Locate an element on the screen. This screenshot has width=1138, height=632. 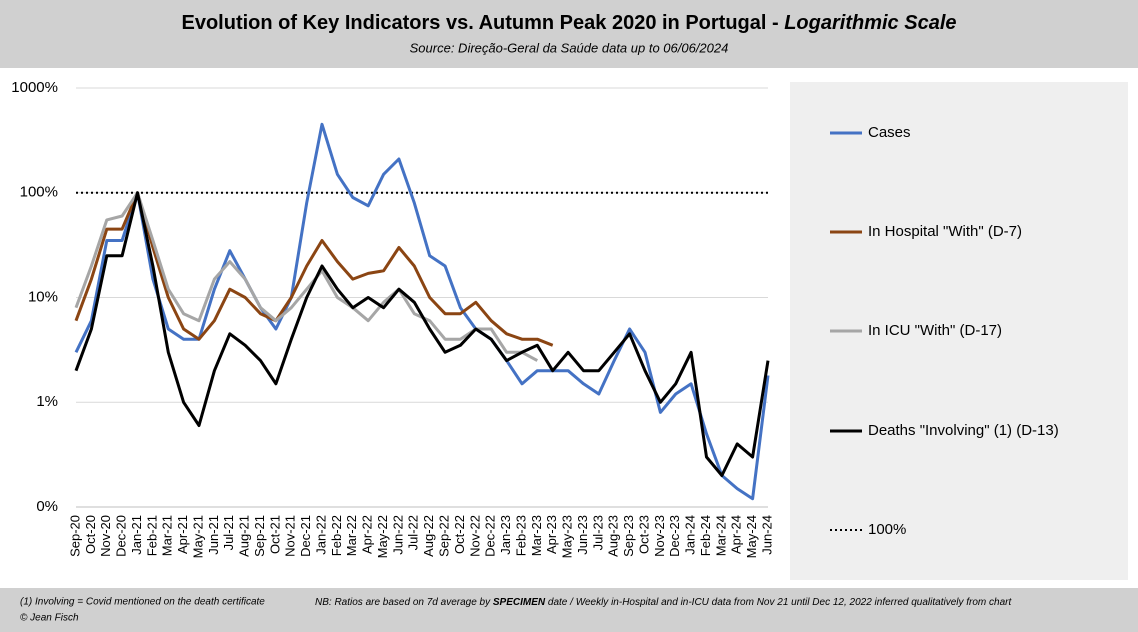
legend-label: In ICU "With" (D-17) is located at coordinates (935, 330).